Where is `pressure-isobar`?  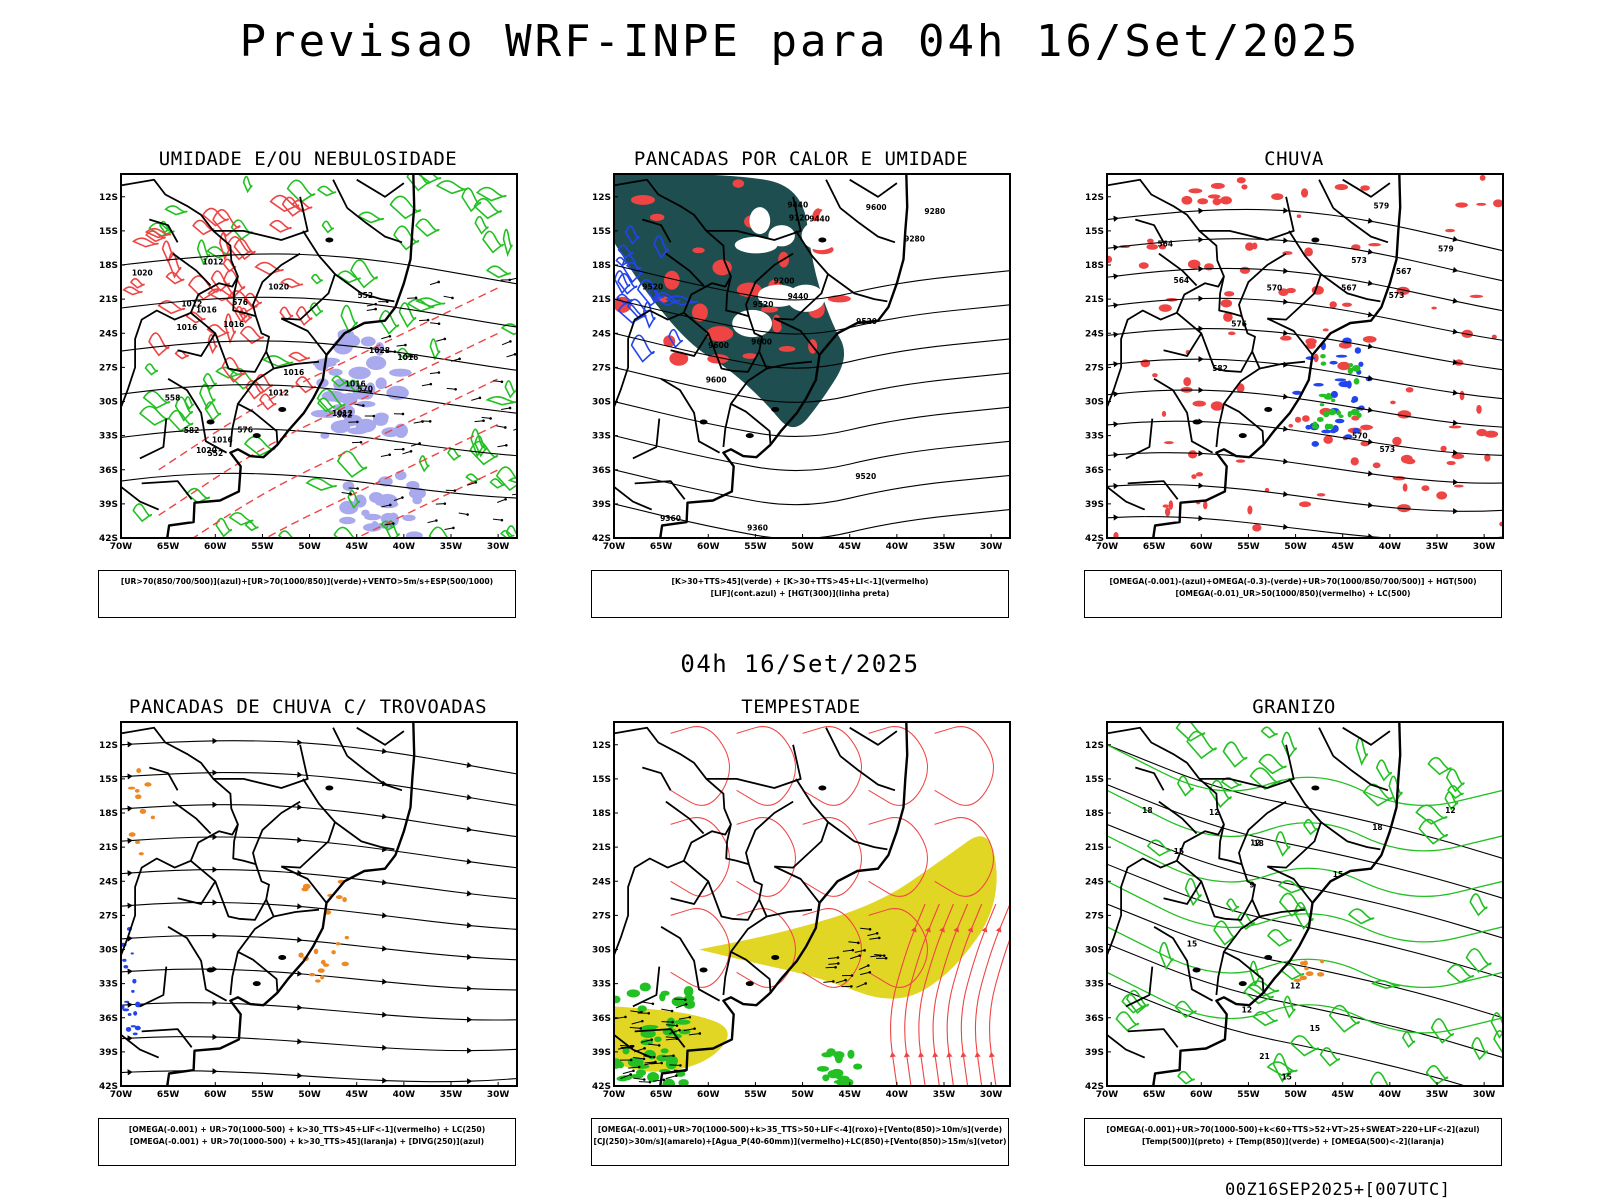
pressure-isobar is located at coordinates (319, 485).